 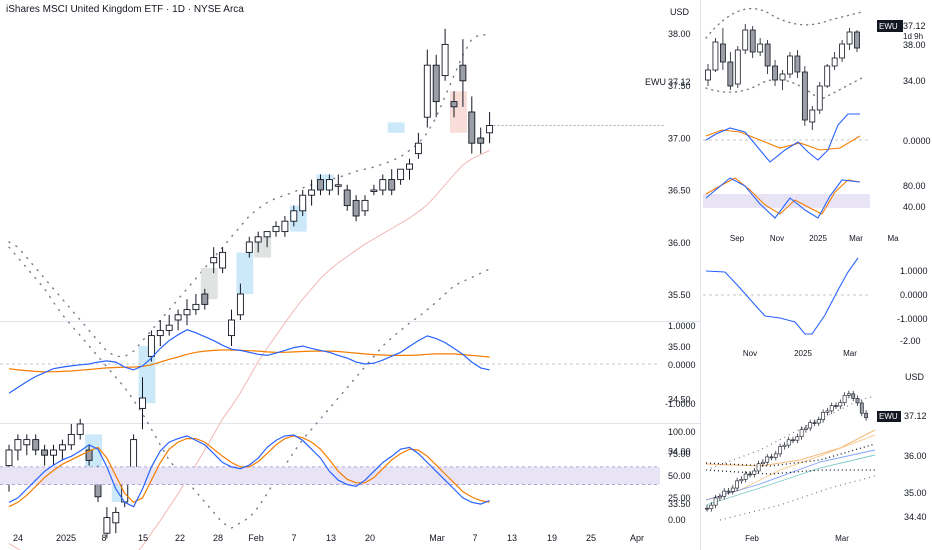 I want to click on mini-weekly-ticker: EWU, so click(x=888, y=26).